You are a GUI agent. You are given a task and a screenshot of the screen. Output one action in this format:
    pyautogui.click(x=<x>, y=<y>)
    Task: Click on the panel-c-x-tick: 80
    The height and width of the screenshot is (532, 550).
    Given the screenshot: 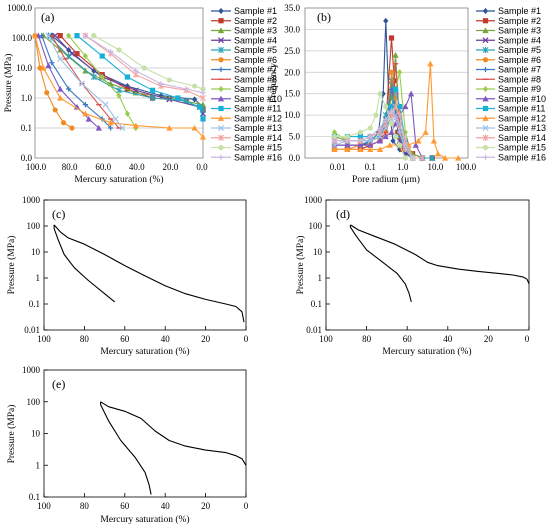 What is the action you would take?
    pyautogui.click(x=85, y=339)
    